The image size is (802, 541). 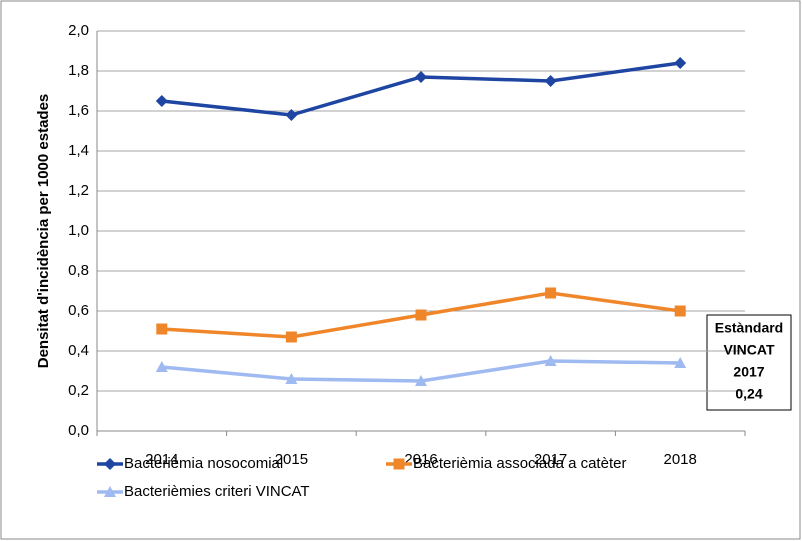 What do you see at coordinates (43, 231) in the screenshot?
I see `y-axis-label: Densitat d'incidència per 1000 estades` at bounding box center [43, 231].